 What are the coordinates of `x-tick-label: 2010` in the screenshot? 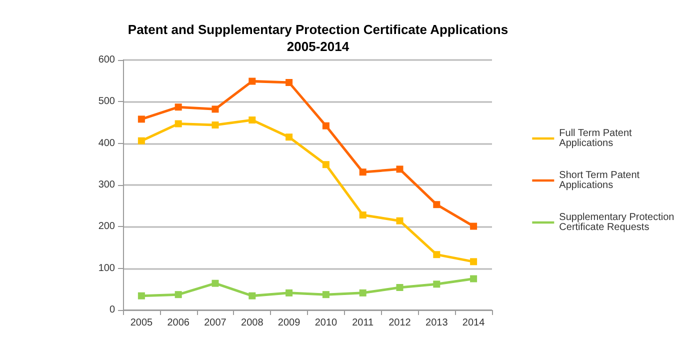 It's located at (326, 323).